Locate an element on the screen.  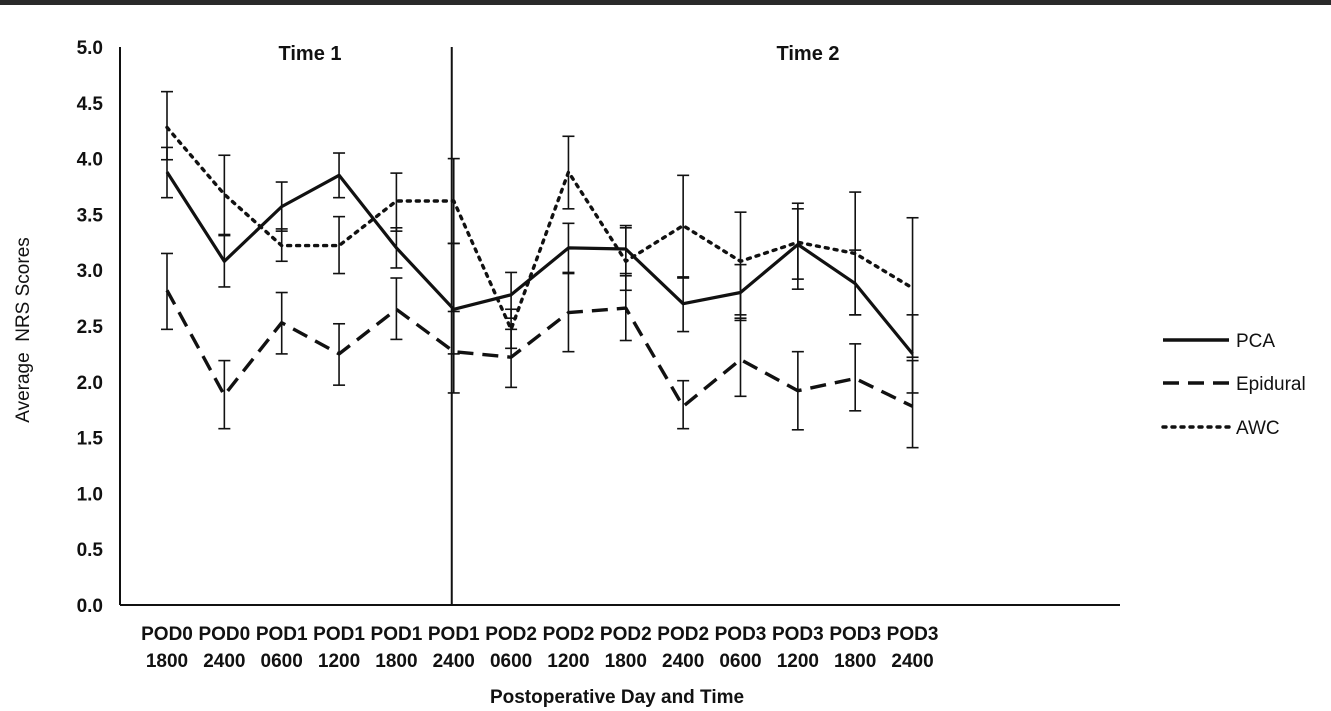
y-axis-title: Average NRS Scores is located at coordinates (23, 330).